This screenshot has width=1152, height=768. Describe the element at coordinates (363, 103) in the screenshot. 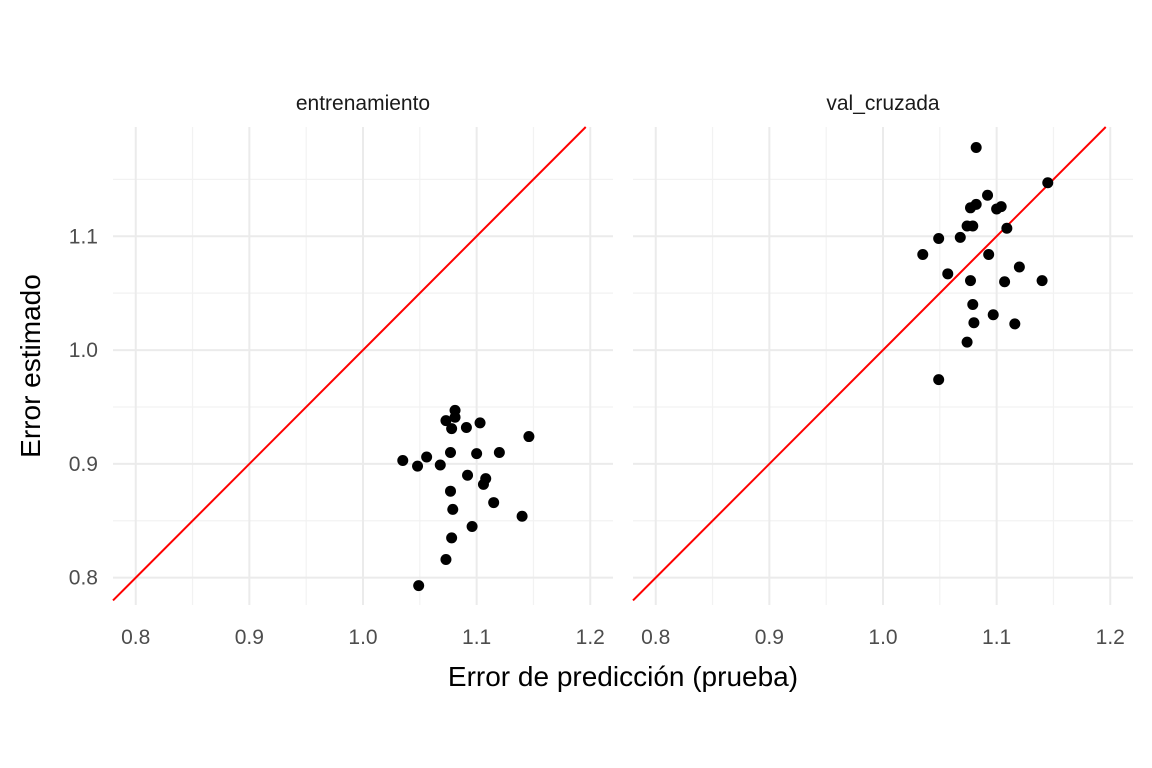

I see `panel-title: entrenamiento` at that location.